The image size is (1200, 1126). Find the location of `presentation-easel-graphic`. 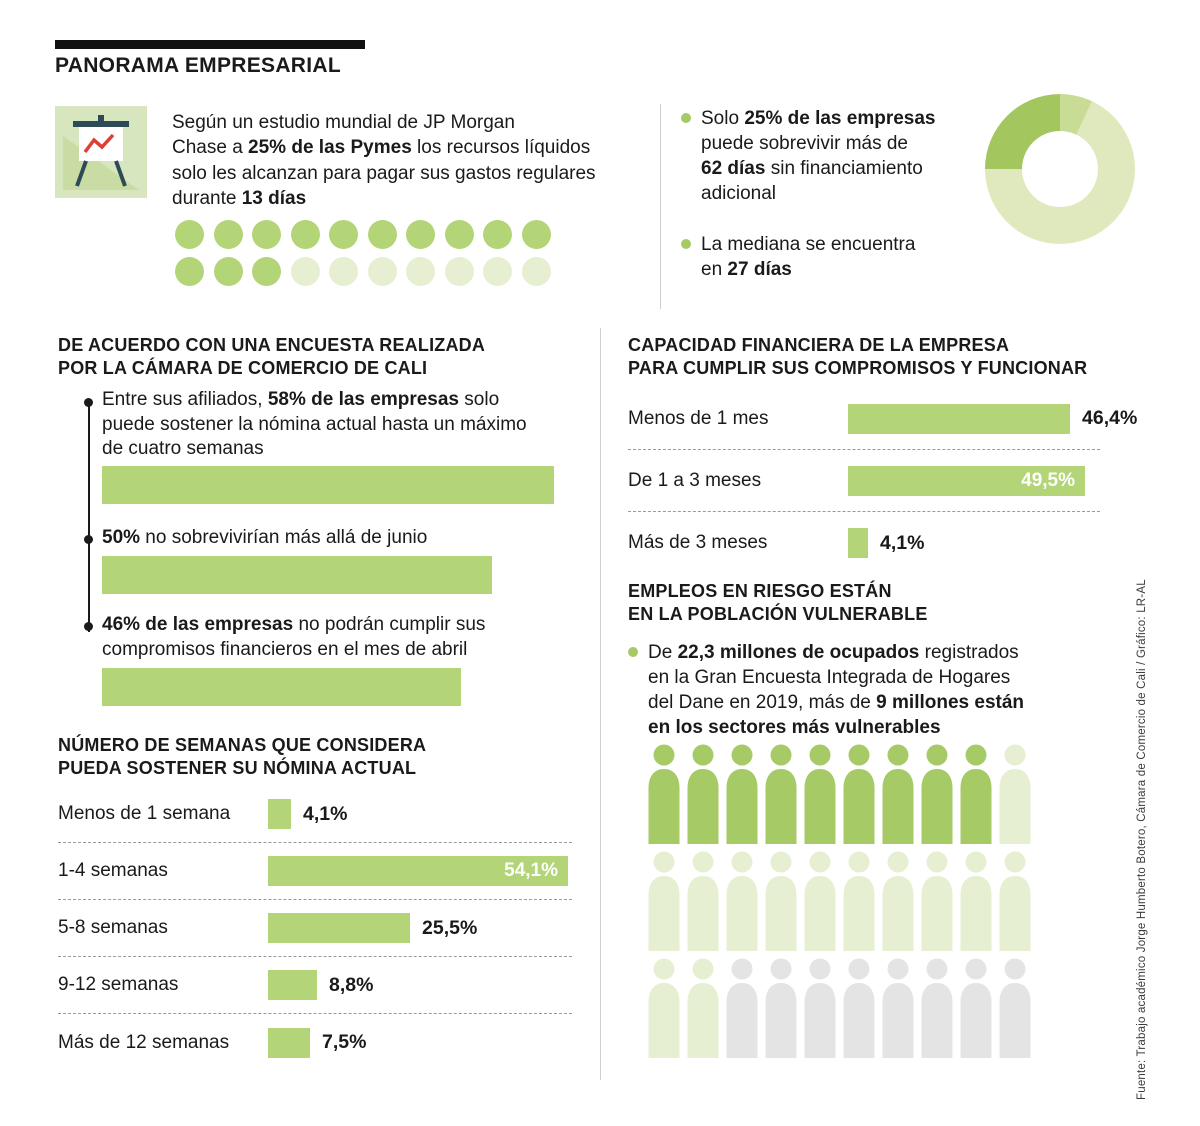

presentation-easel-graphic is located at coordinates (101, 152).